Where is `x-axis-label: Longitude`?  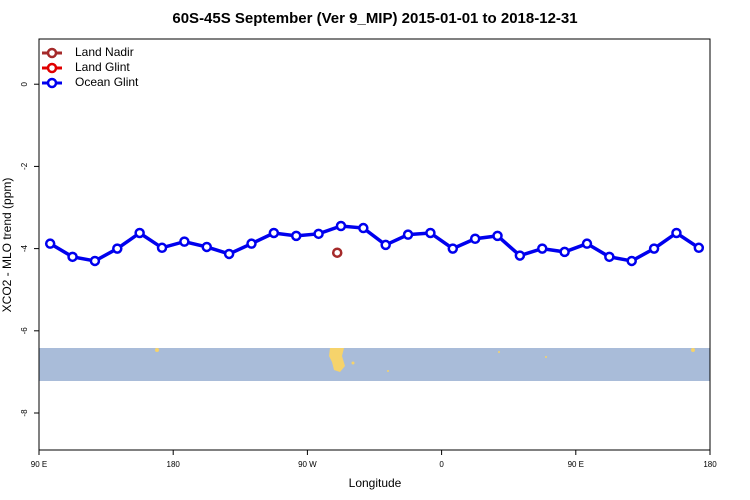 x-axis-label: Longitude is located at coordinates (375, 483).